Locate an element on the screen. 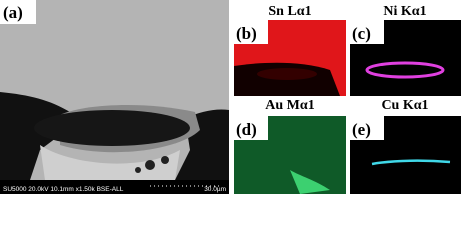 This screenshot has height=240, width=461. panel-label: (b) is located at coordinates (246, 33).